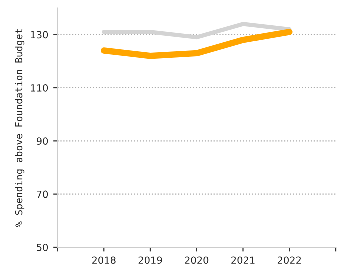  I want to click on y-tick-label: 50, so click(42, 248).